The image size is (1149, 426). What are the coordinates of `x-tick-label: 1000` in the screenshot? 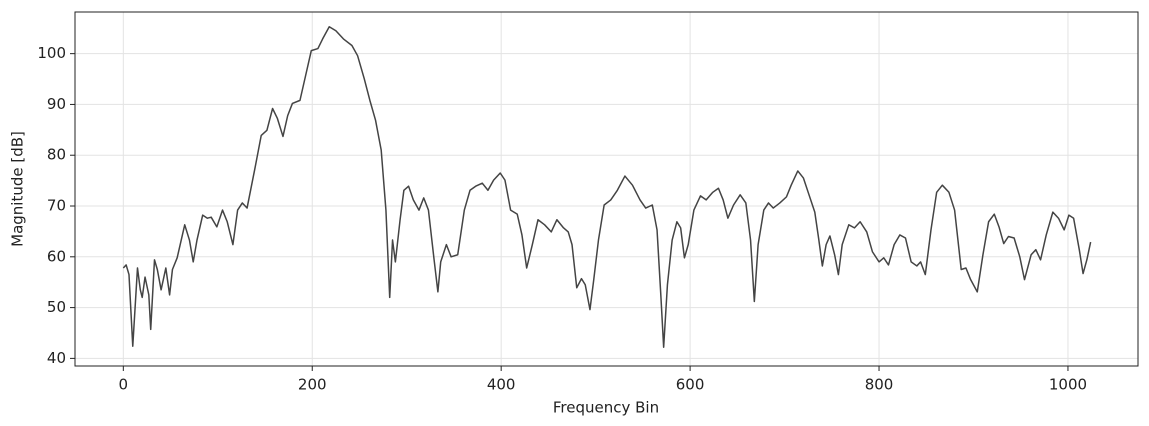 It's located at (1068, 385).